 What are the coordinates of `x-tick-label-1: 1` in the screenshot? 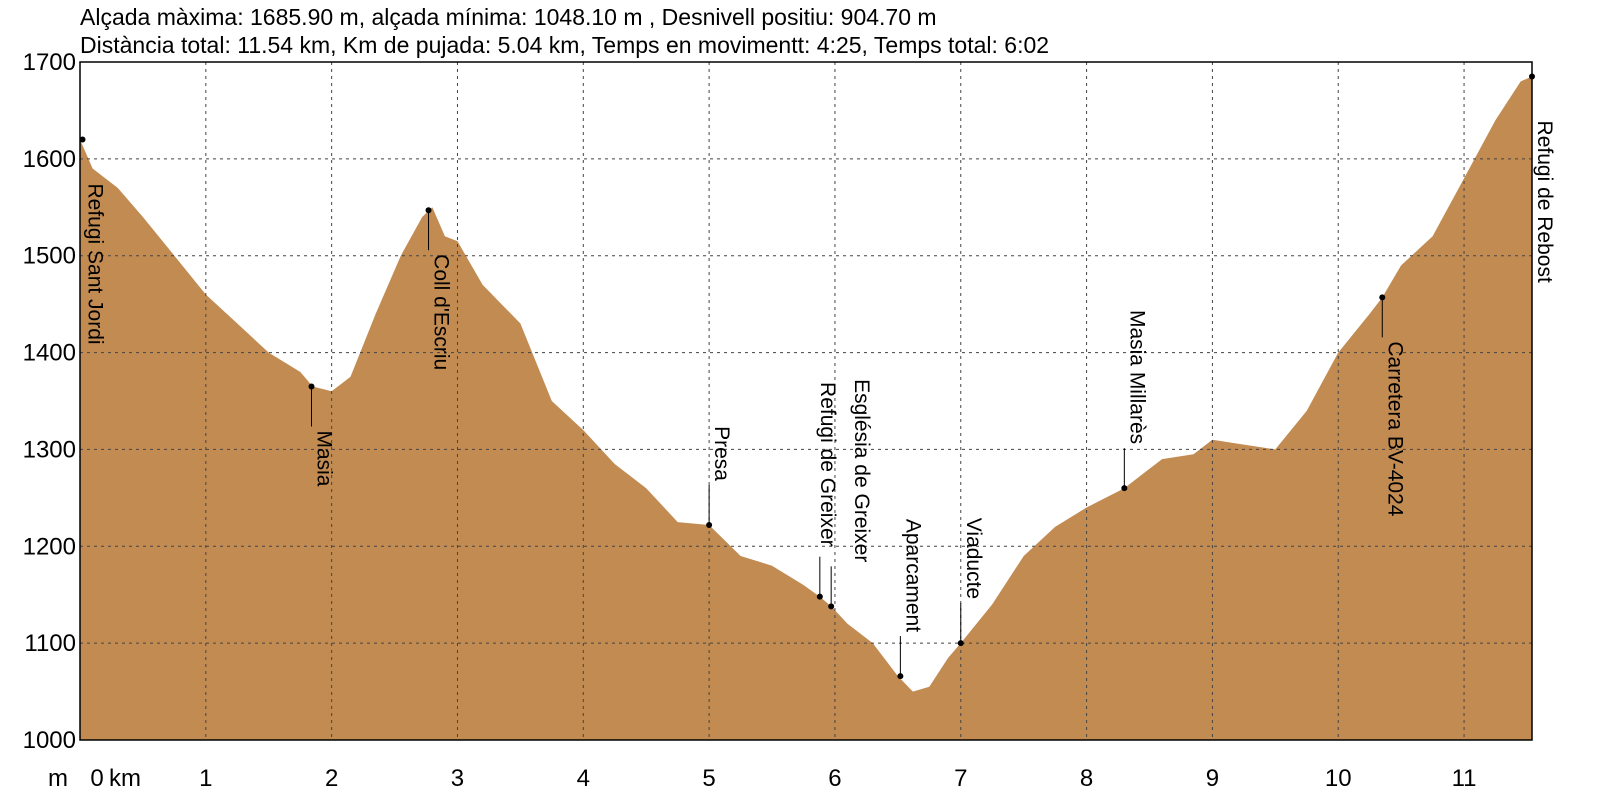 It's located at (205, 778).